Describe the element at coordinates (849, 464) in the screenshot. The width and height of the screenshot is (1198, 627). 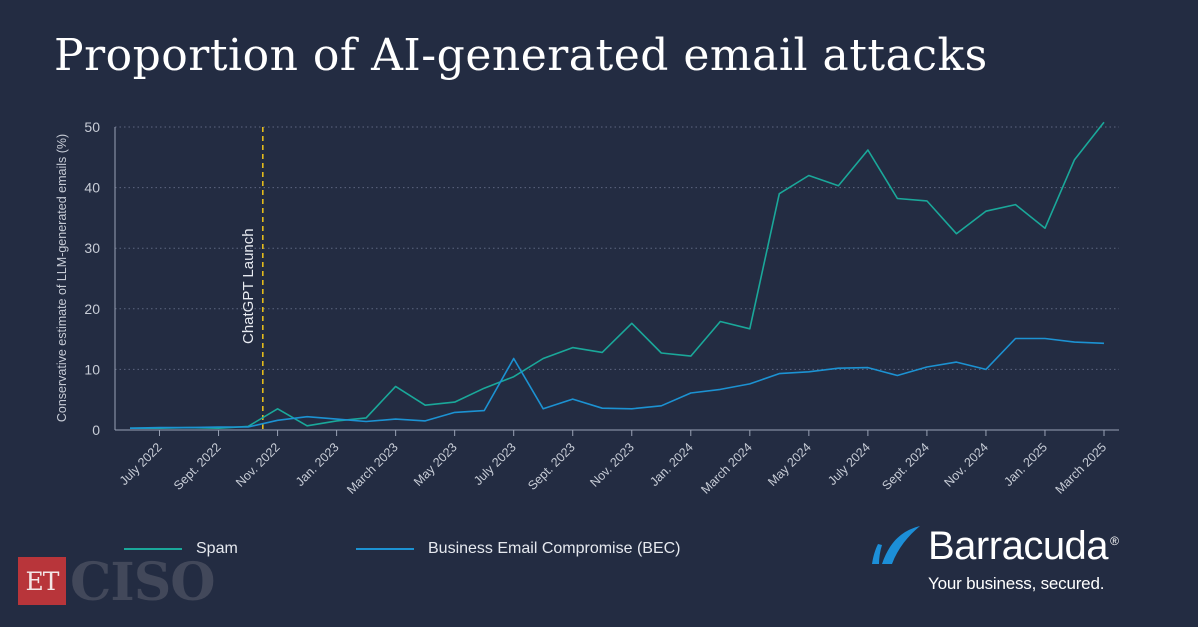
I see `x-tick-label: July 2024` at that location.